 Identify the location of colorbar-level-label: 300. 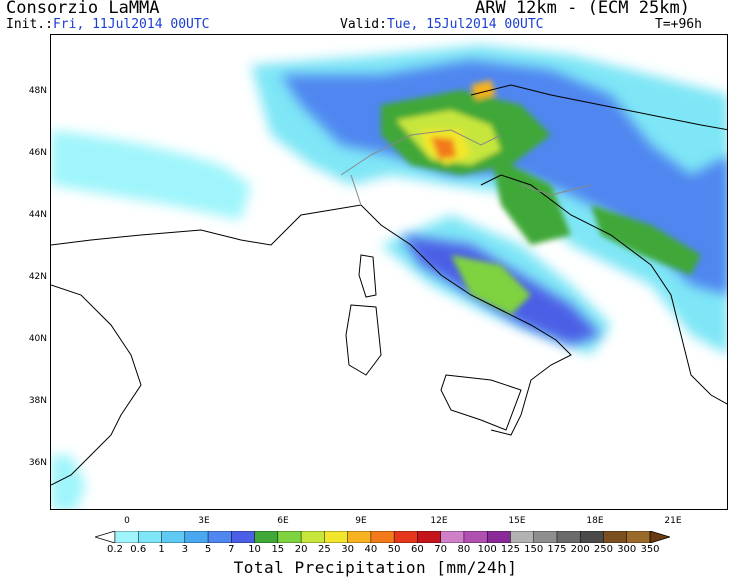
(627, 549).